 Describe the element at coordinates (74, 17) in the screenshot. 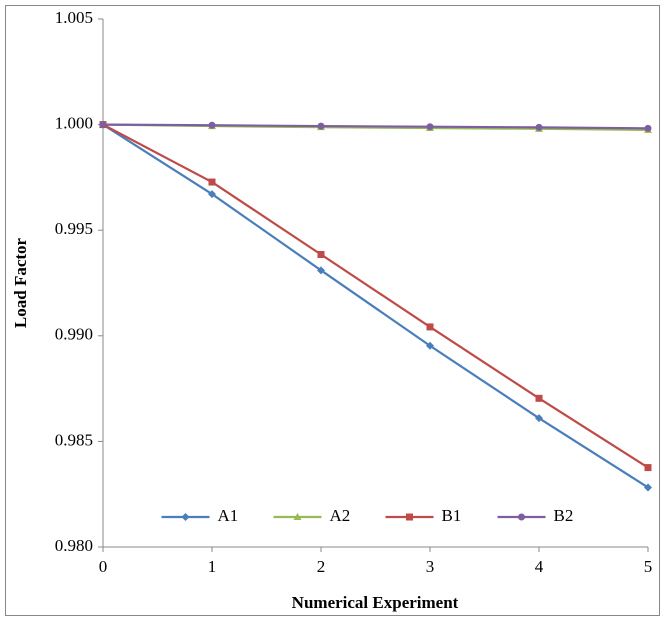

I see `y-tick-label: 1.005` at that location.